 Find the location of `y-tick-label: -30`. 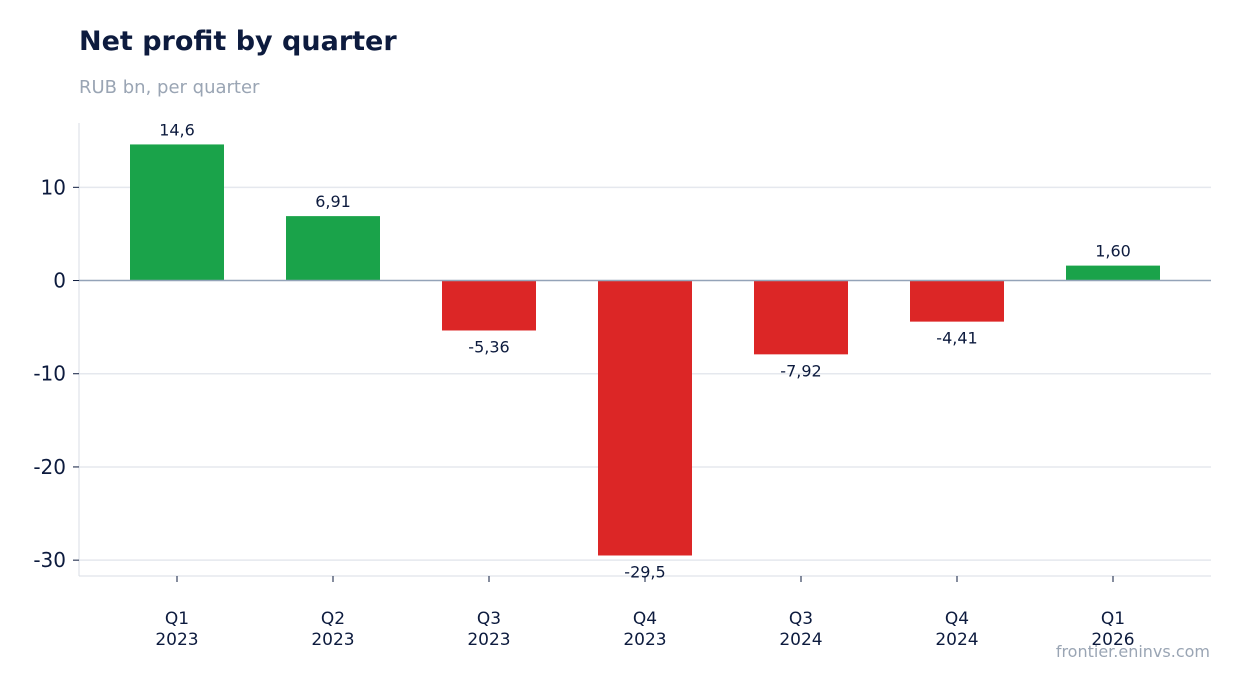

y-tick-label: -30 is located at coordinates (49, 560).